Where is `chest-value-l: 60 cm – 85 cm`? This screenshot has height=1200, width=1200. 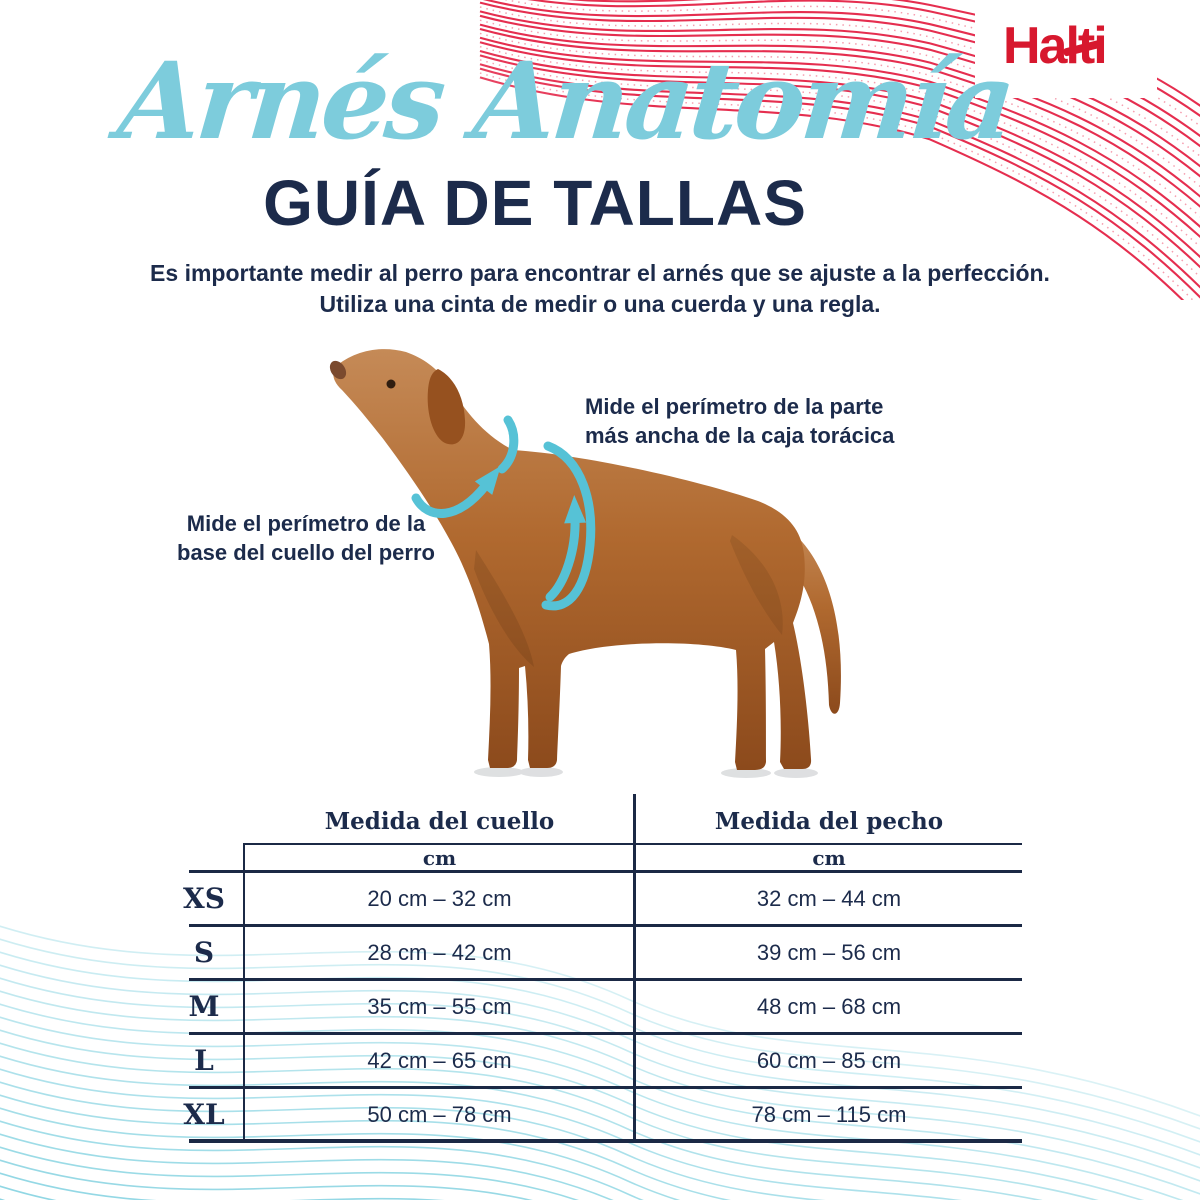
chest-value-l: 60 cm – 85 cm is located at coordinates (829, 1060).